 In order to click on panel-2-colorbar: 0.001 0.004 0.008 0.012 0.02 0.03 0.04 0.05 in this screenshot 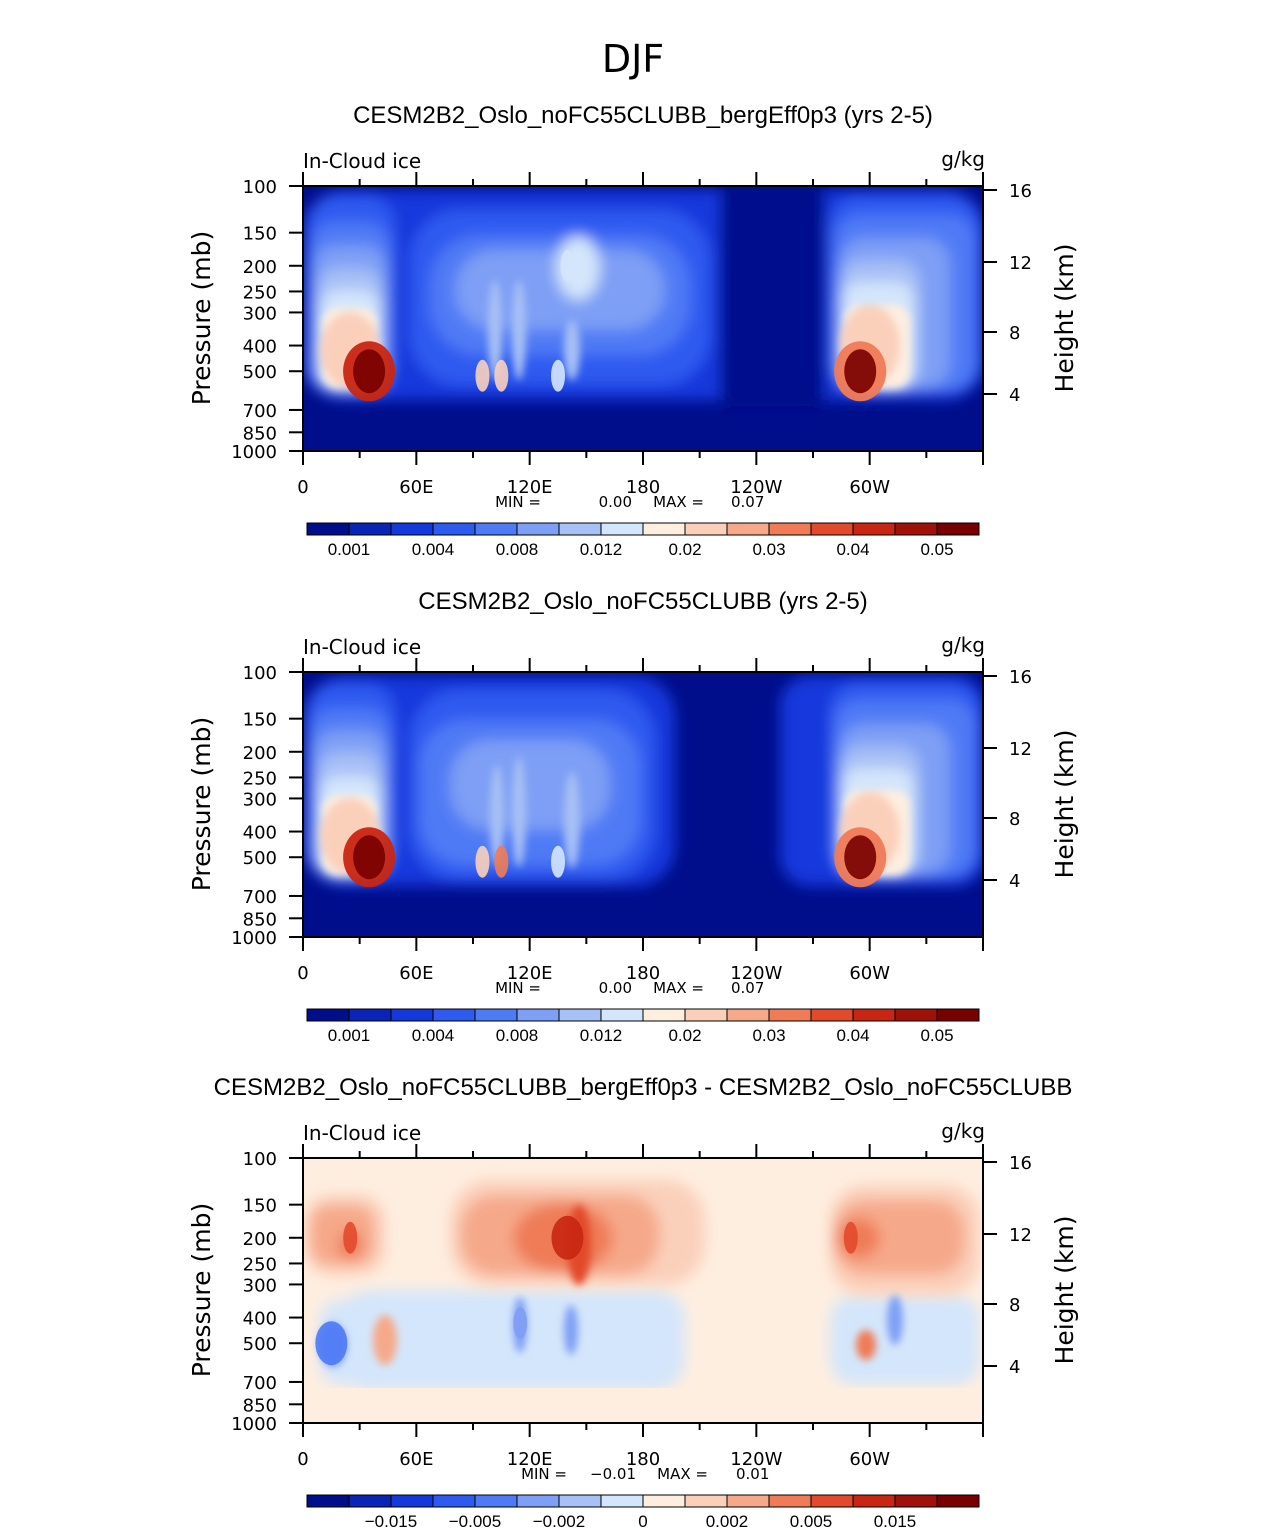, I will do `click(643, 1026)`.